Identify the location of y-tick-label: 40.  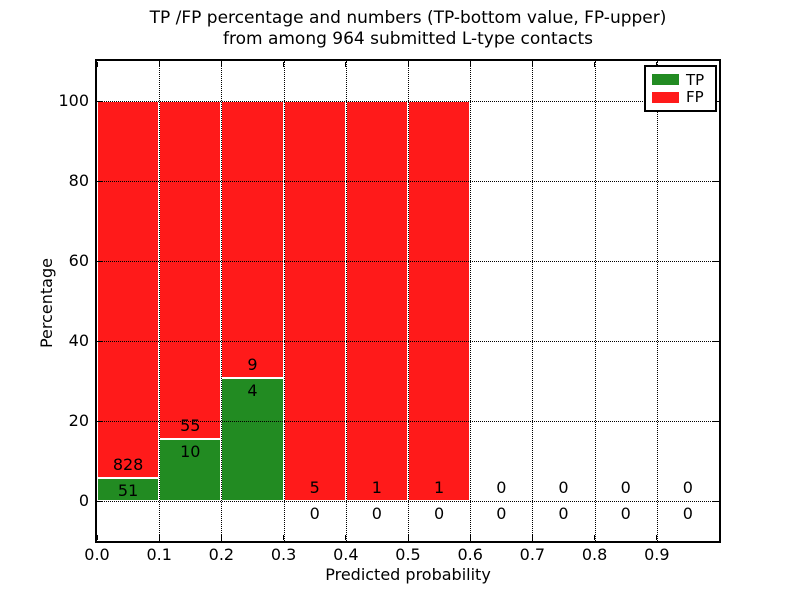
(78, 340).